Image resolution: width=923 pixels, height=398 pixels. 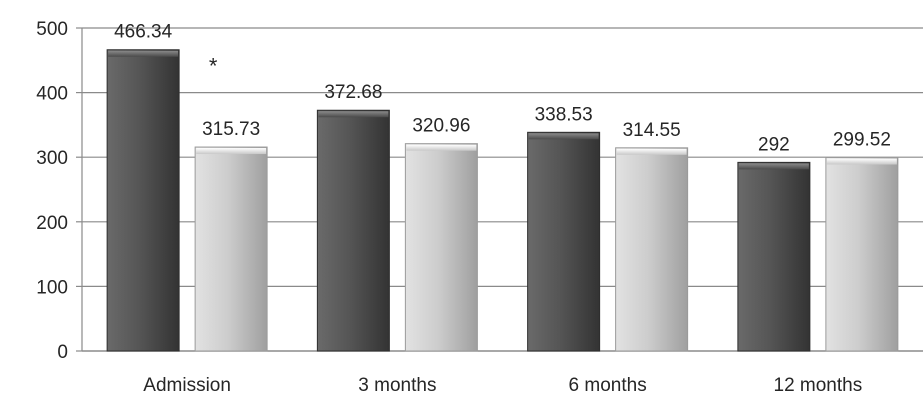 I want to click on x-axis: Admission 3 months 6 months 12 months, so click(x=502, y=385).